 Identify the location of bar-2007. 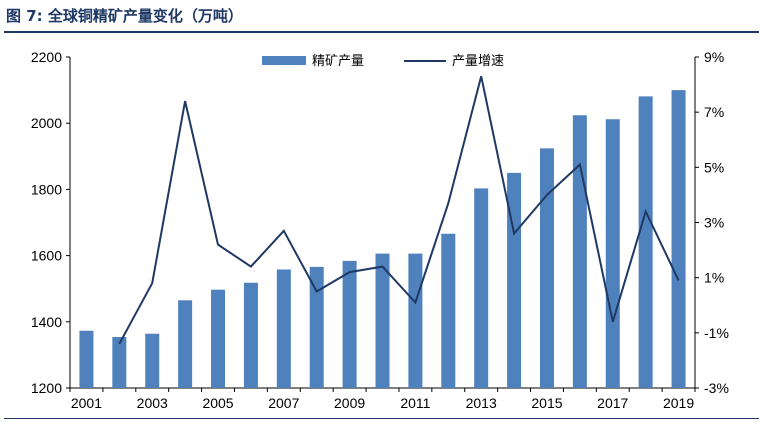
(283, 328).